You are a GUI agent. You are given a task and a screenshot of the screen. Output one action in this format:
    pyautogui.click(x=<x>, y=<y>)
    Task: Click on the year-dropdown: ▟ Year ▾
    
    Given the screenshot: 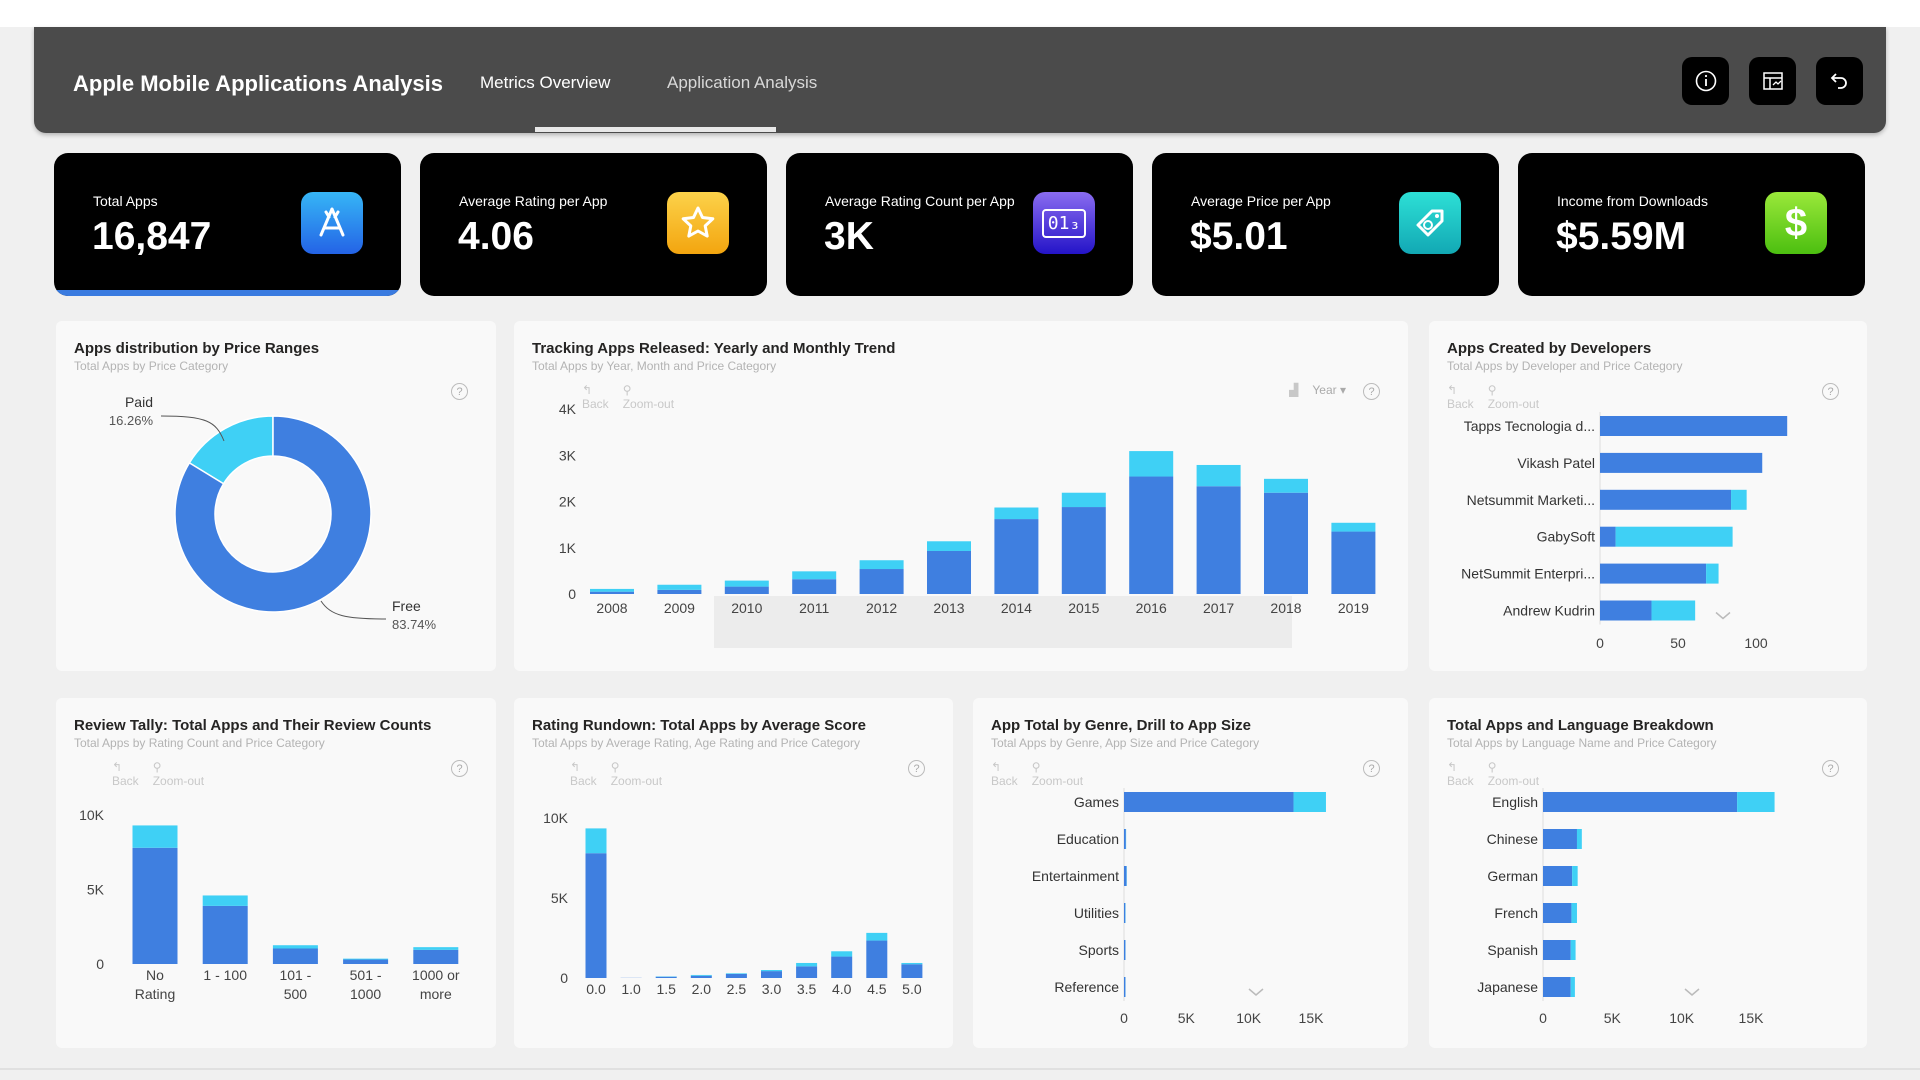 What is the action you would take?
    pyautogui.click(x=1317, y=390)
    